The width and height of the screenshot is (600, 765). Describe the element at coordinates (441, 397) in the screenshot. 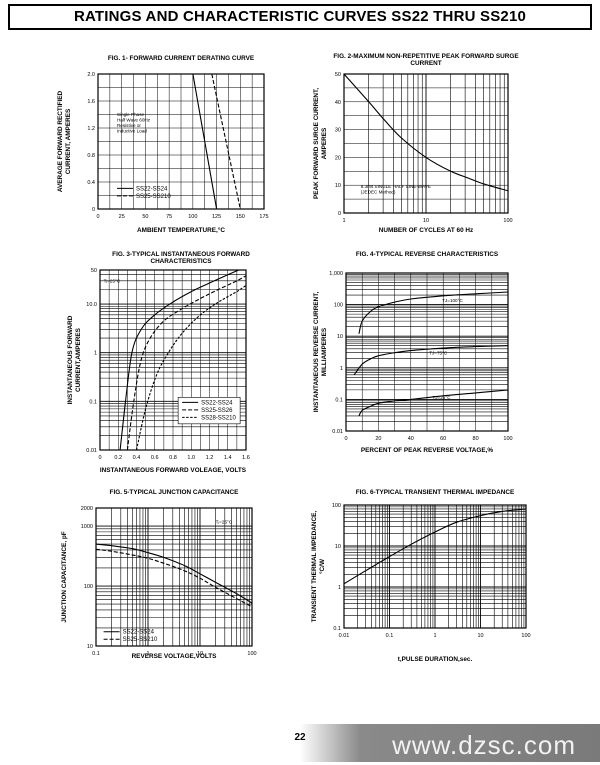

I see `fig4-series-label: TJ=25°C` at that location.